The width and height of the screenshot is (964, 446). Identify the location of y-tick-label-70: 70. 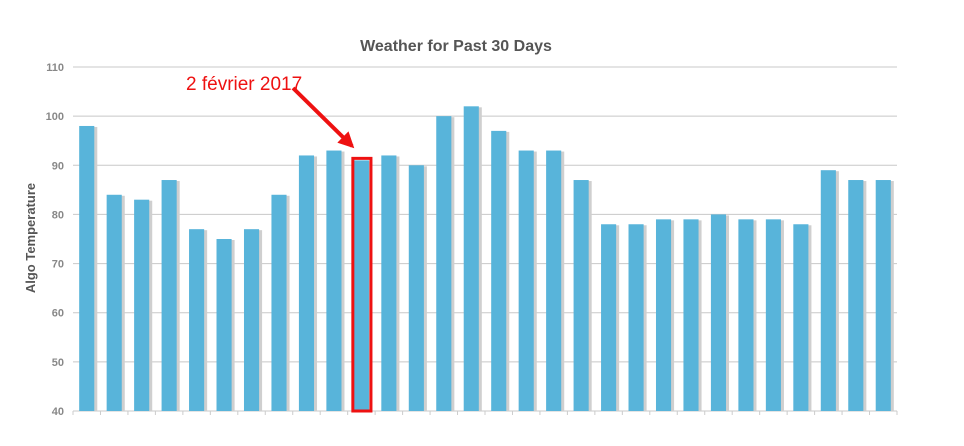
(58, 265).